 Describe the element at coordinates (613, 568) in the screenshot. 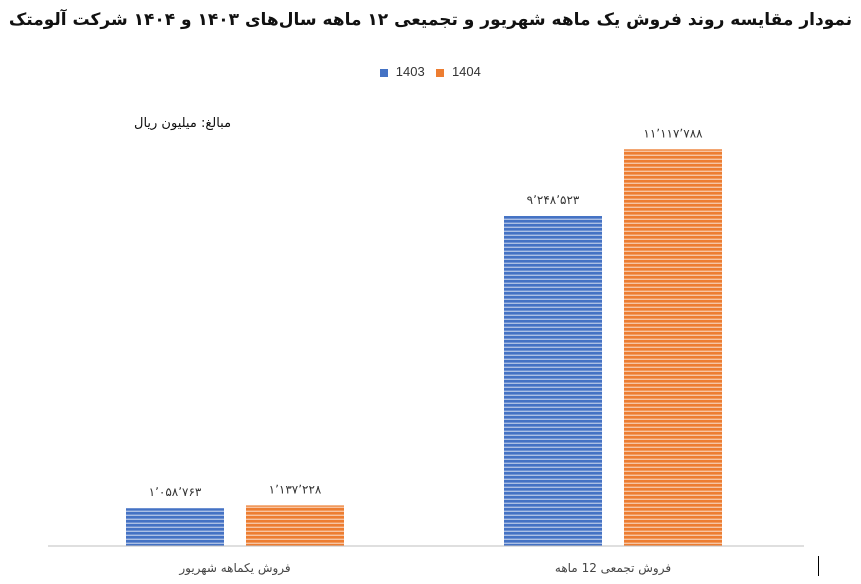

I see `category-label-2: فروش تجمعی 12 ماهه` at that location.